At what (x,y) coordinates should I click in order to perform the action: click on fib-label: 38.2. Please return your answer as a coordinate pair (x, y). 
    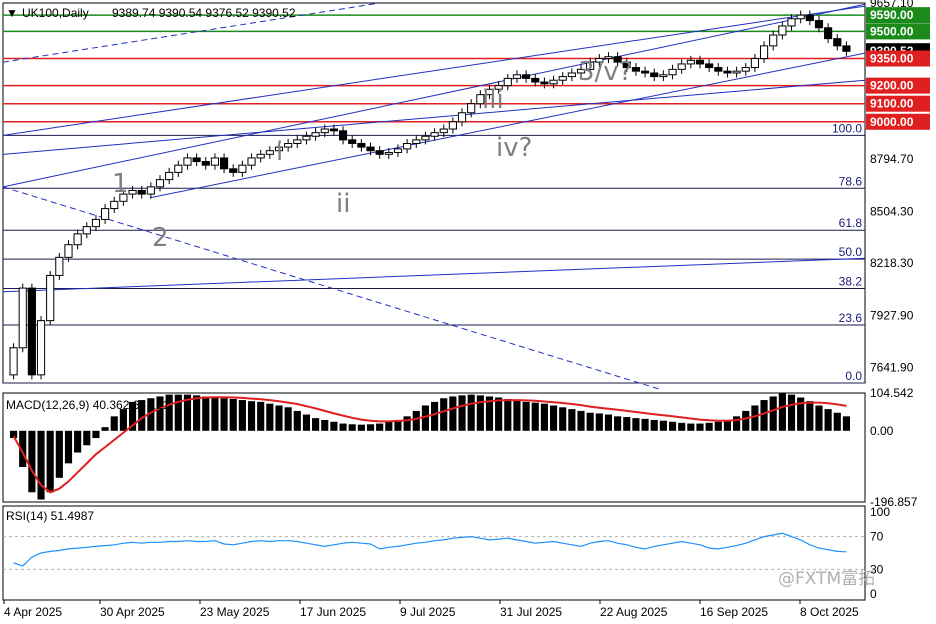
    Looking at the image, I should click on (851, 281).